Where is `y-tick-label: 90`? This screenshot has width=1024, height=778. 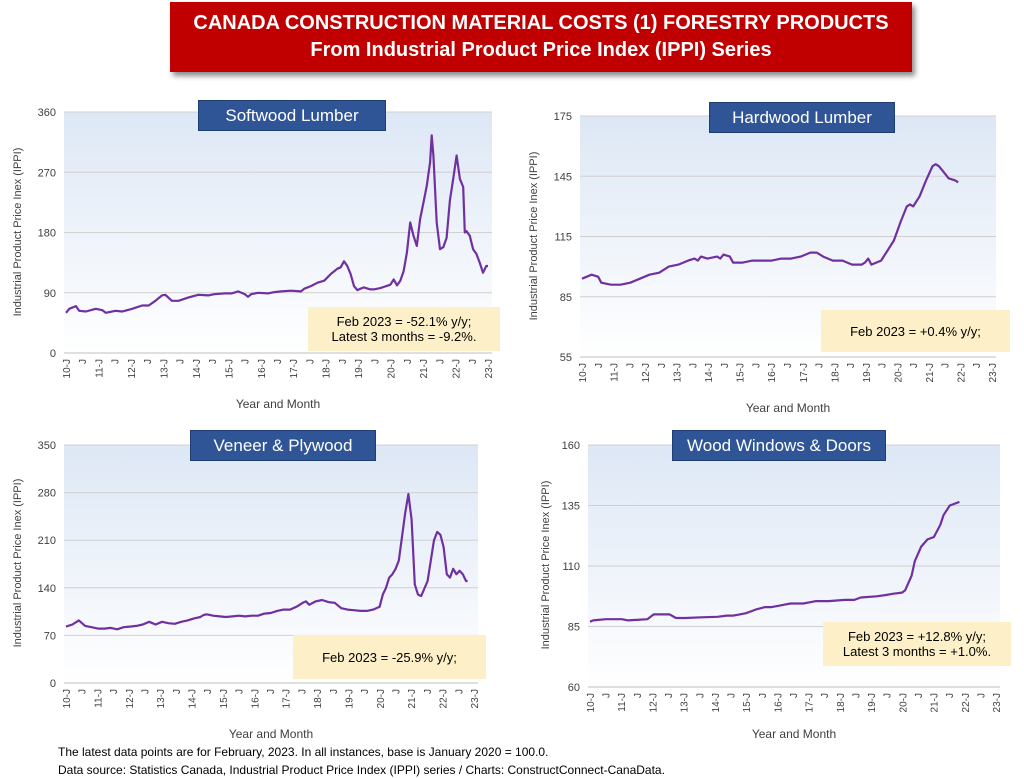
y-tick-label: 90 is located at coordinates (50, 294).